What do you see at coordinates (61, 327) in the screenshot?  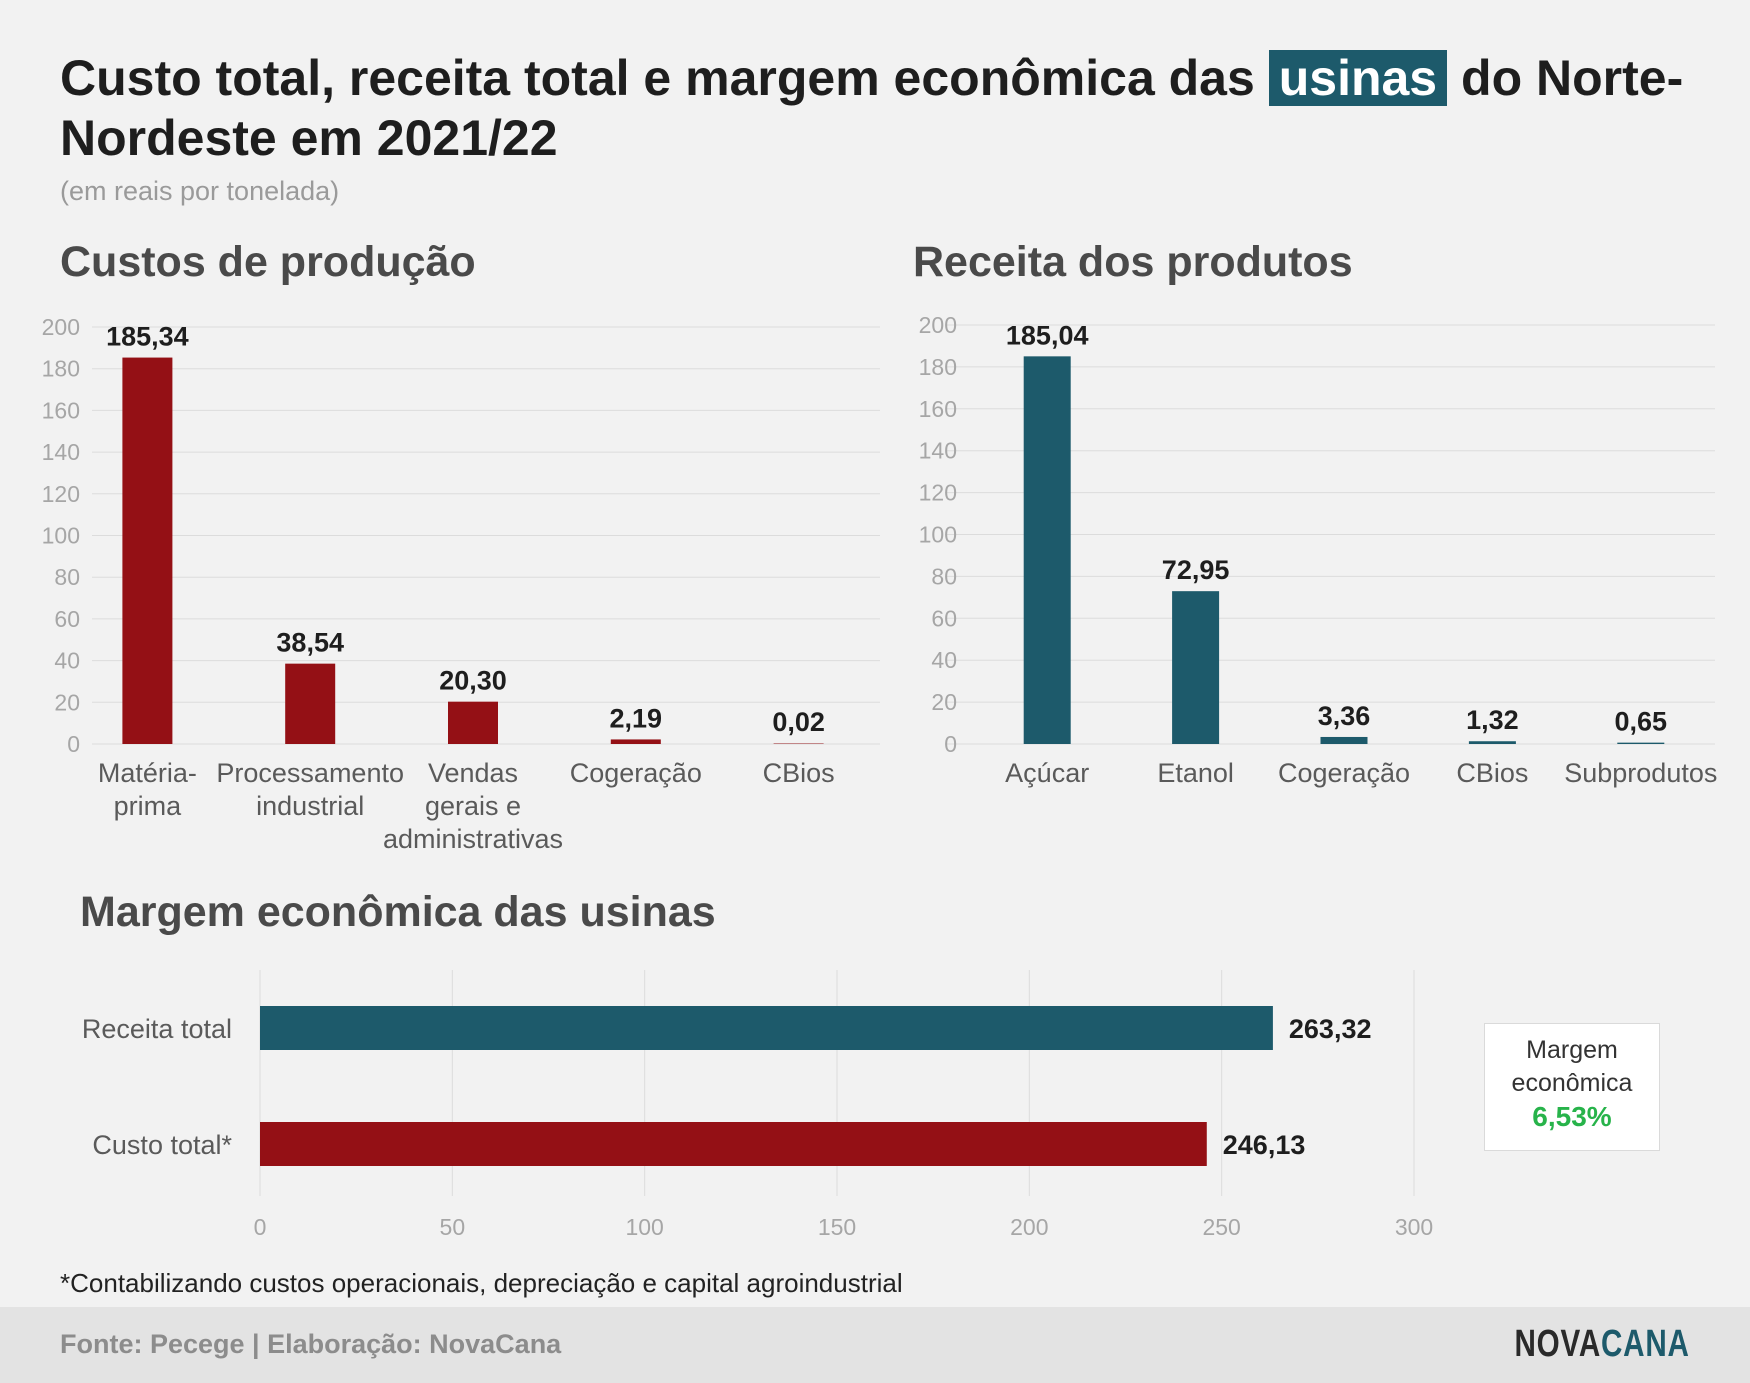 I see `costs-ytick-label: 200` at bounding box center [61, 327].